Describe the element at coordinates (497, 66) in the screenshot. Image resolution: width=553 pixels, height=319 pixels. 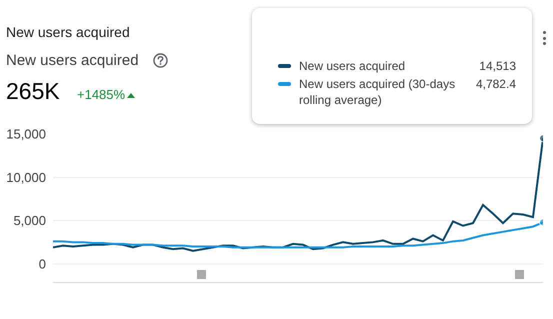
I see `text: 14,513` at that location.